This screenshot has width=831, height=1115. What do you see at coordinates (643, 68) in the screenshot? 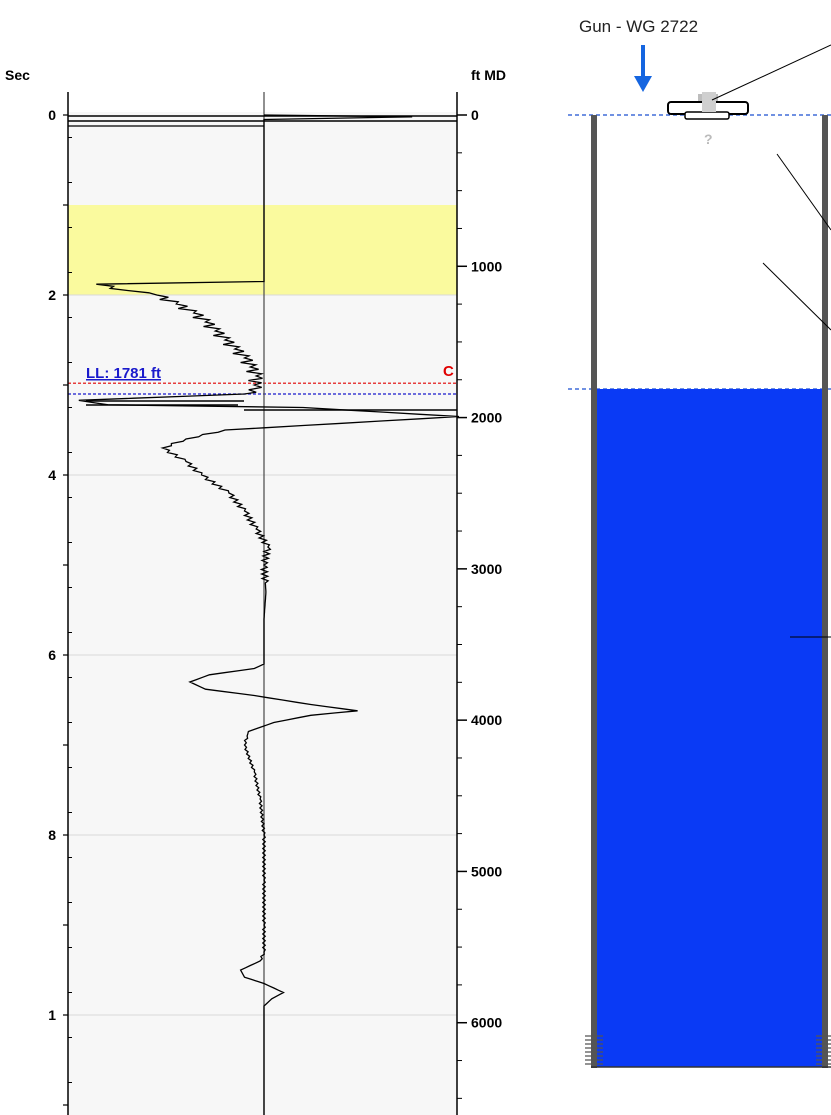
I see `gun-arrow-icon` at bounding box center [643, 68].